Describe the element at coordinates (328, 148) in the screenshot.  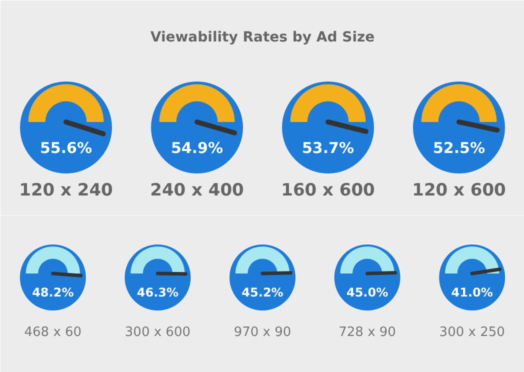
I see `data-label: 53.7%` at that location.